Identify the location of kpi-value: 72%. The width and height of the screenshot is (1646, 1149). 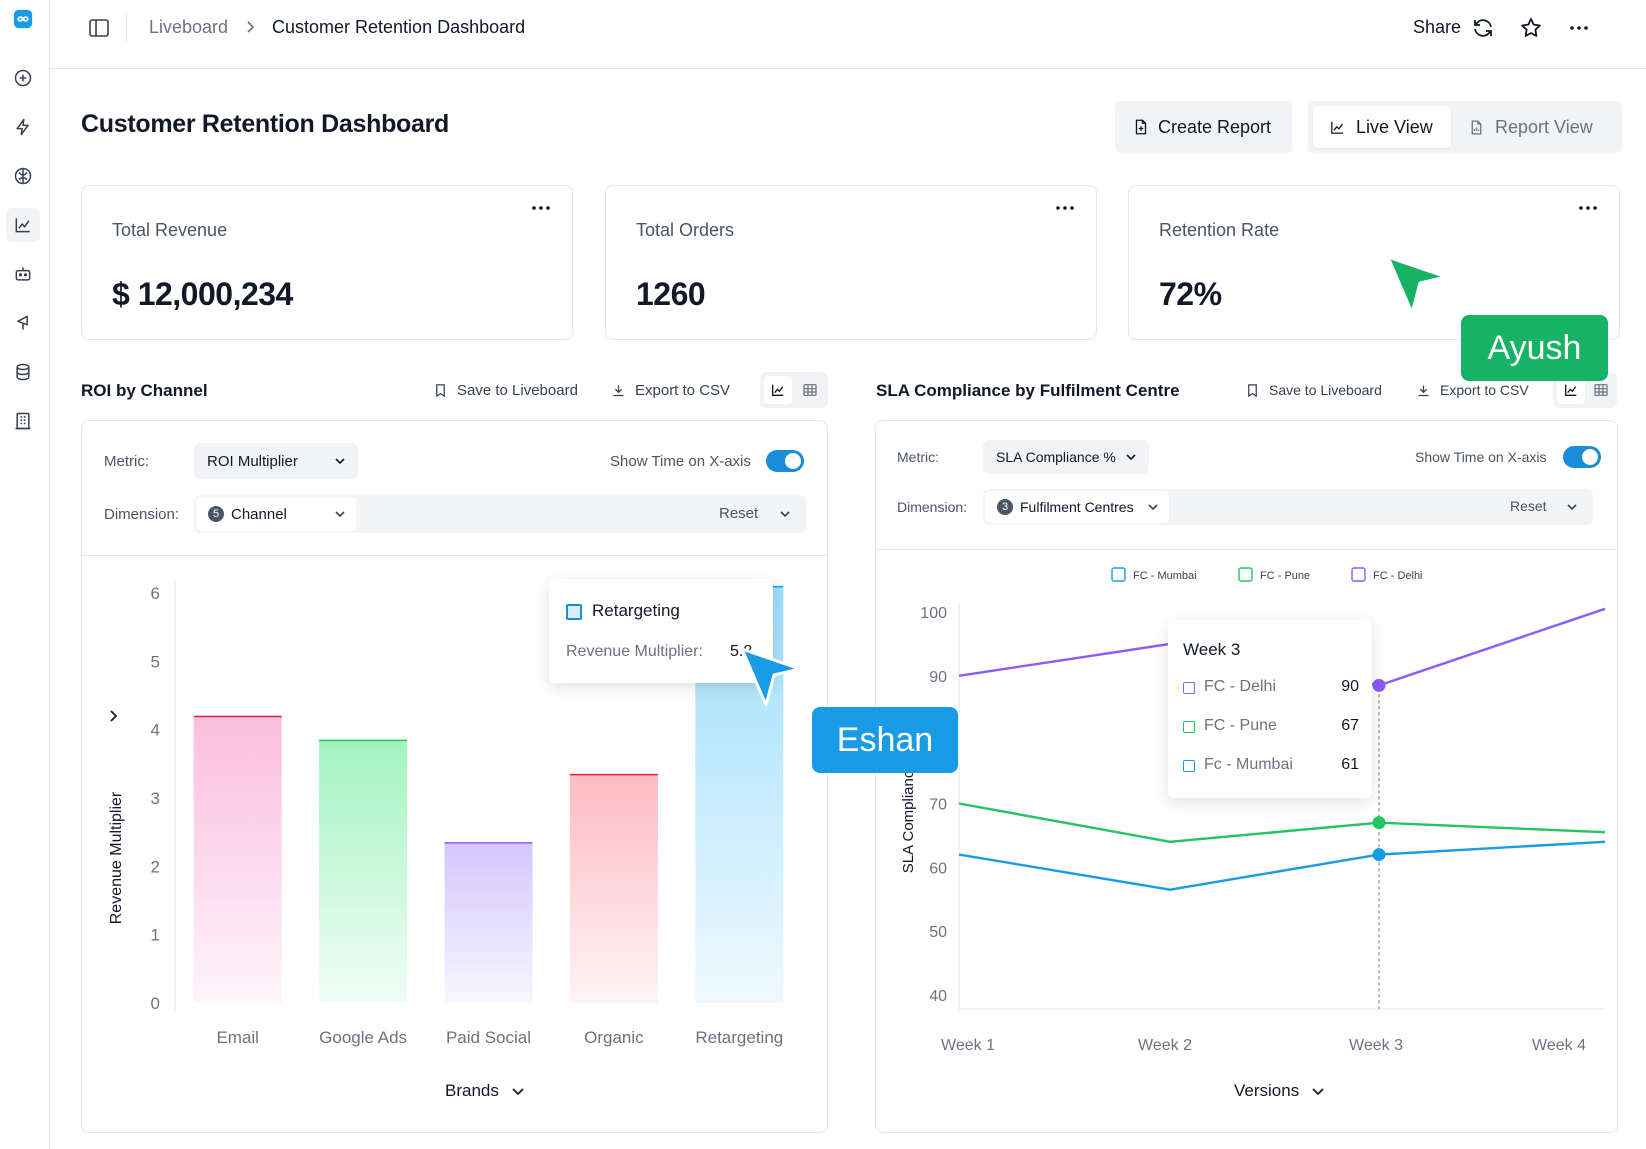
(1190, 294).